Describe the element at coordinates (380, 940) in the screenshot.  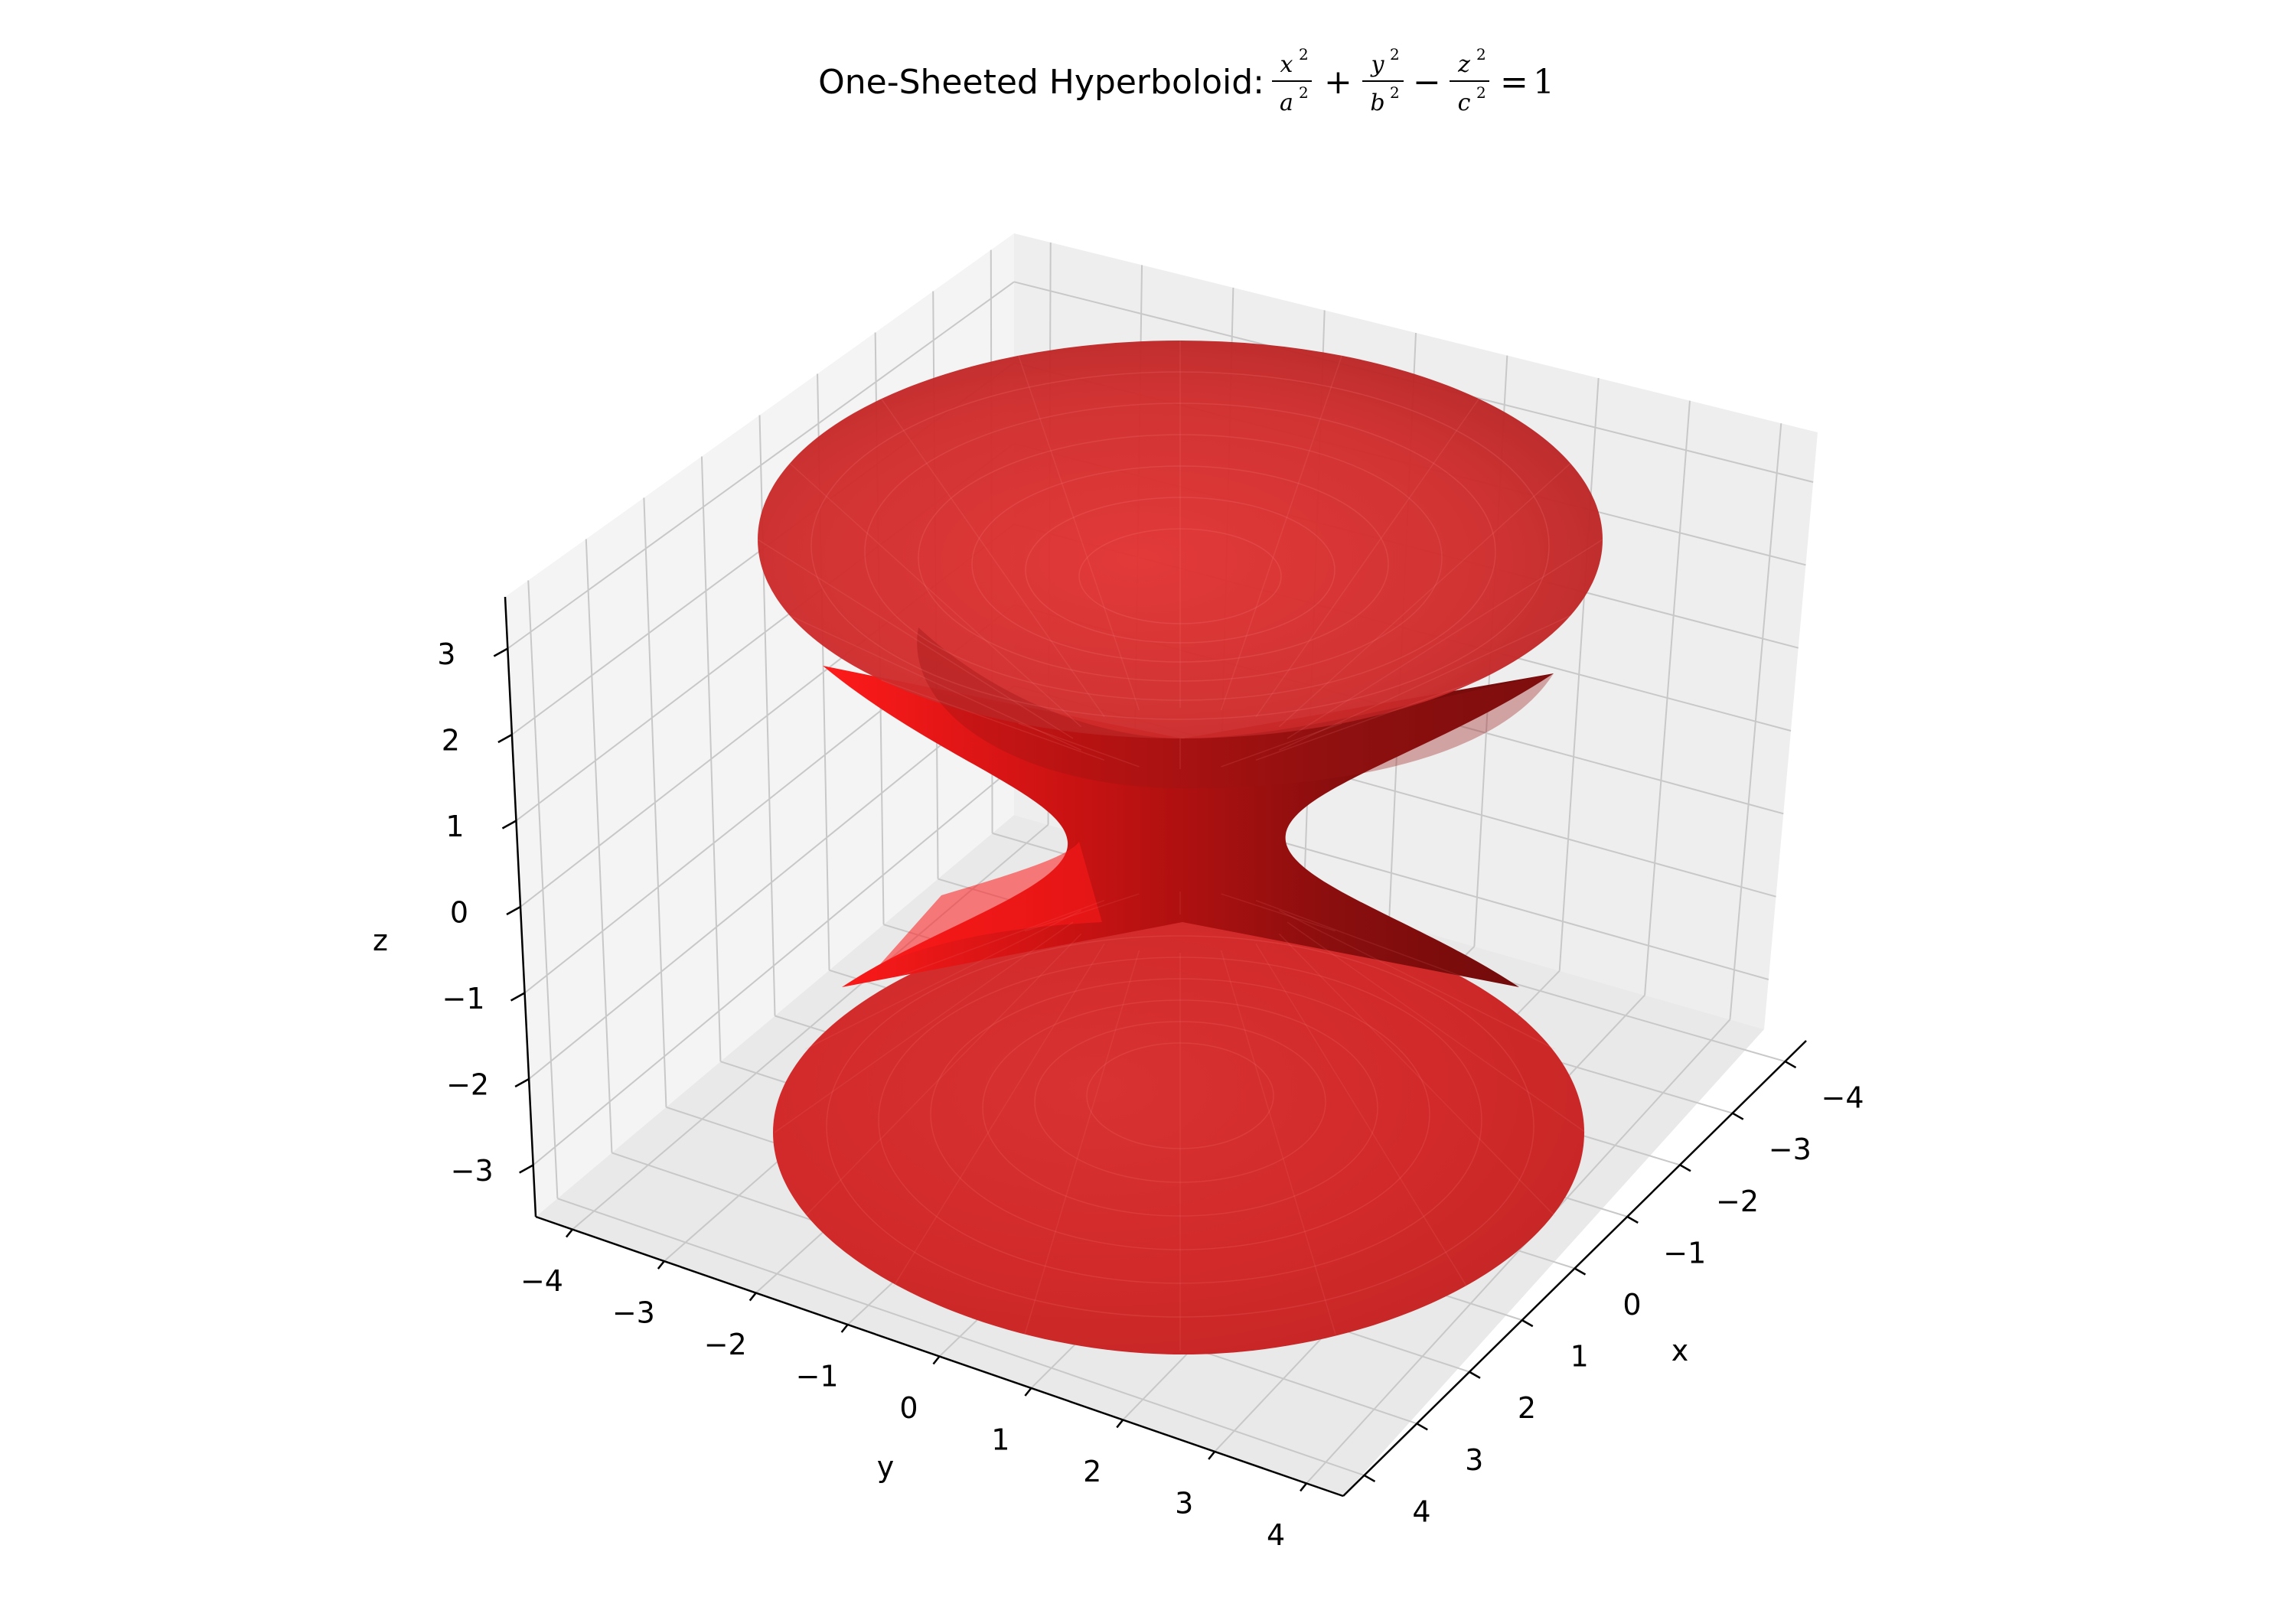
I see `z-axis-label: z` at that location.